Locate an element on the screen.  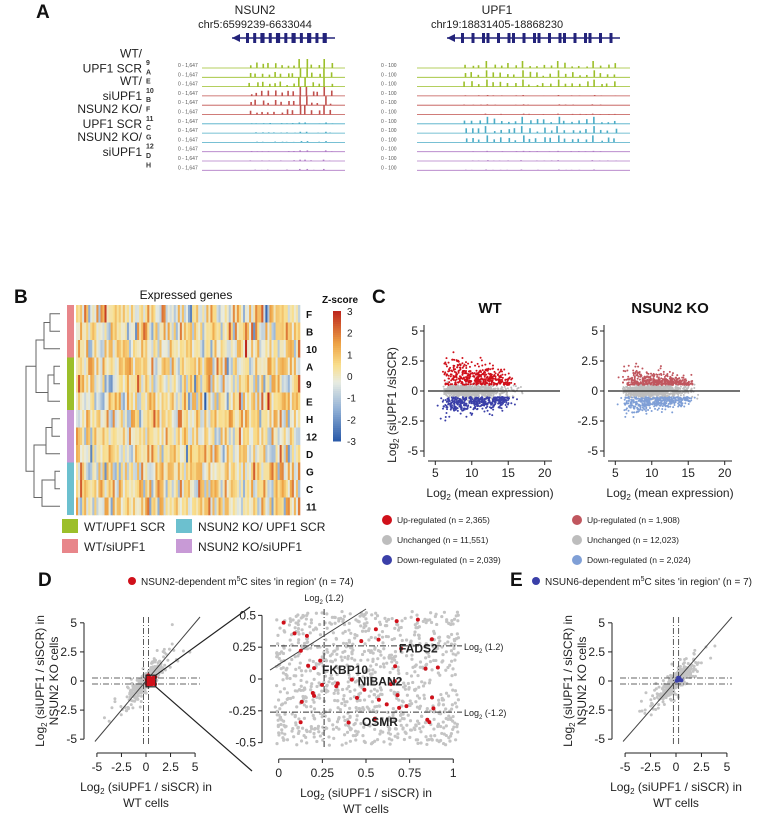
track-id-label: D is located at coordinates (148, 156).